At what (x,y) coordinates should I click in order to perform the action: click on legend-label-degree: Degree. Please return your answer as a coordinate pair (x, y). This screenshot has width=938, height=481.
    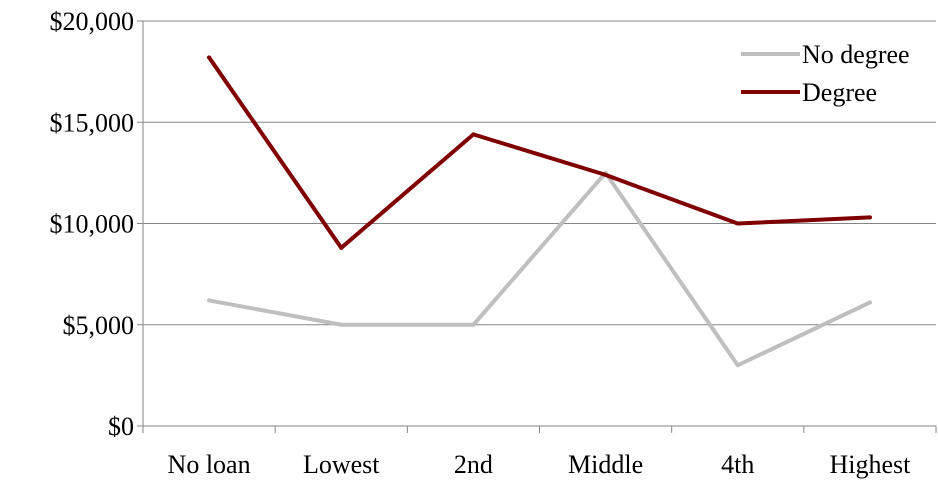
    Looking at the image, I should click on (839, 92).